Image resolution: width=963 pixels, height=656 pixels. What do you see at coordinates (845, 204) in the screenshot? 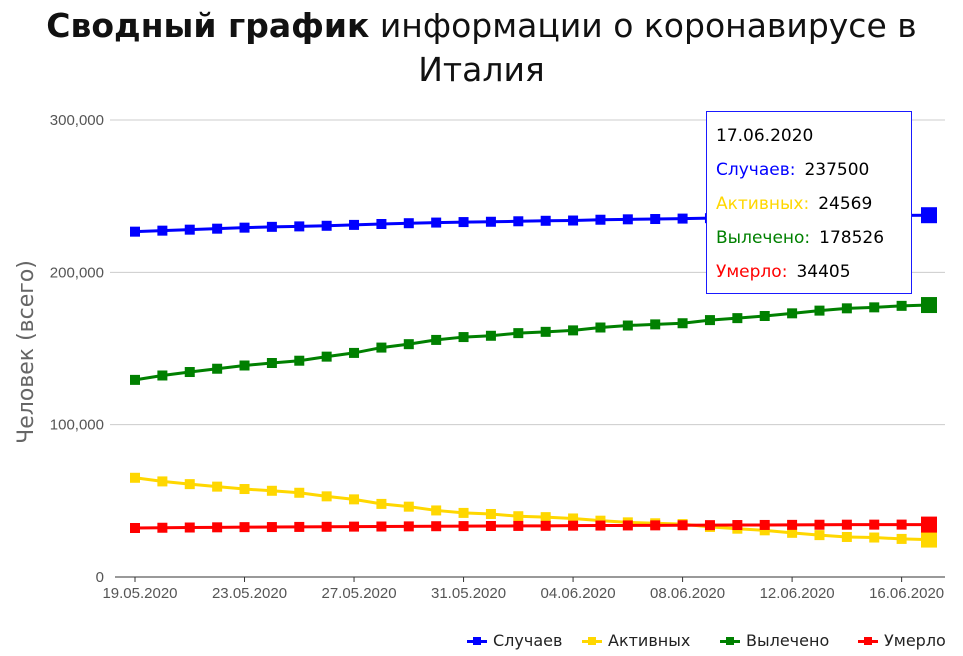
I see `tooltip-value: 24569` at bounding box center [845, 204].